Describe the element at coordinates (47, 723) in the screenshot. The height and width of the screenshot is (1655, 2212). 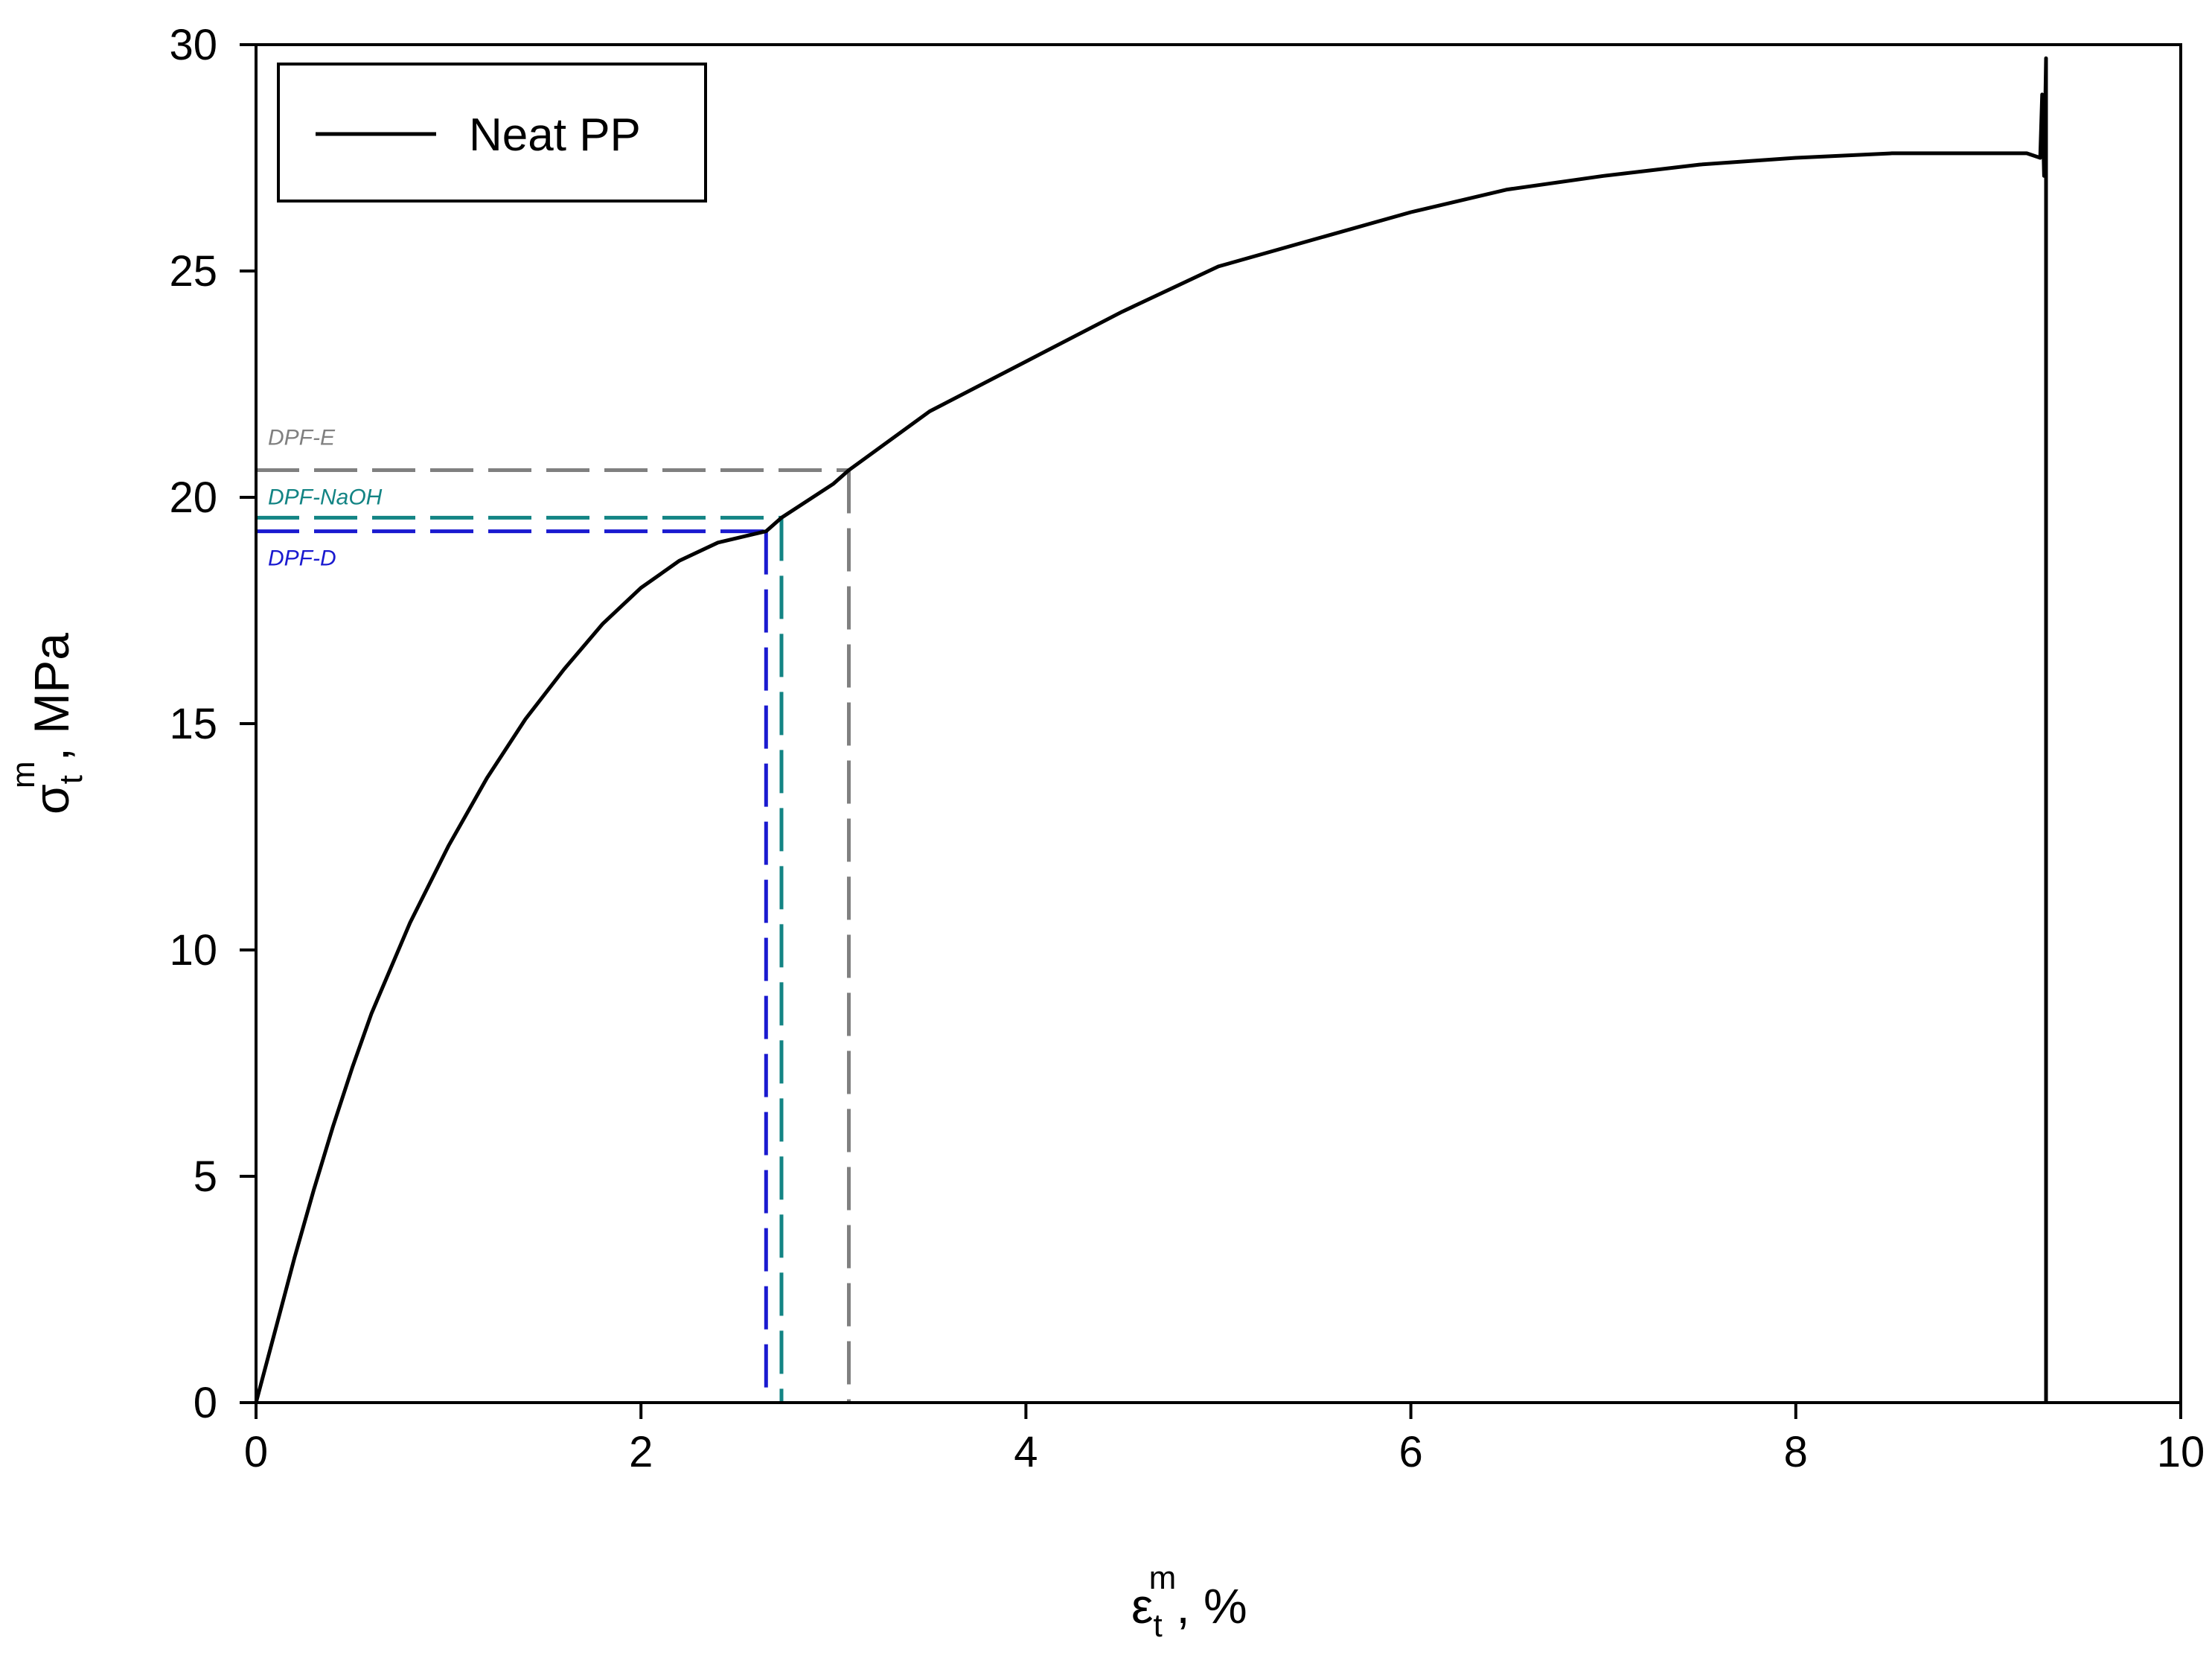
I see `y-axis-title: σtm, MPa` at that location.